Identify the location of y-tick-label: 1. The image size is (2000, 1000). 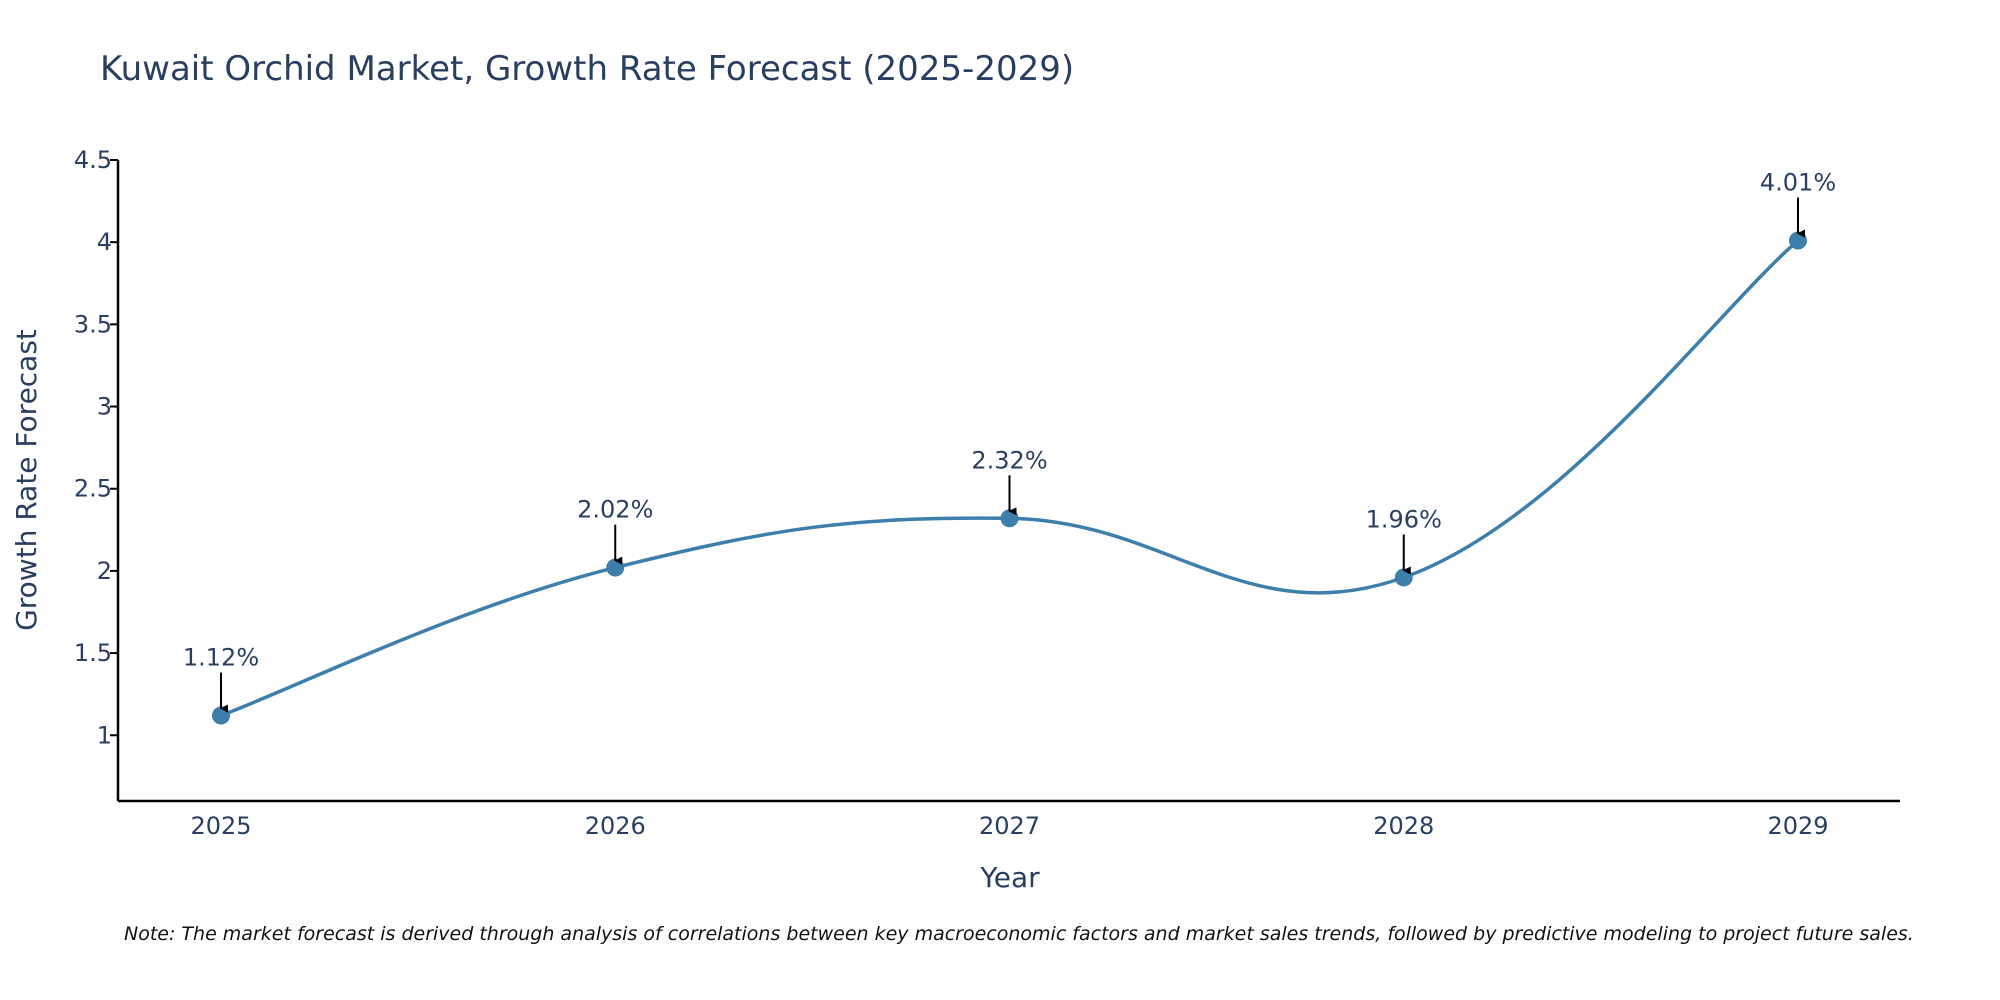
(104, 735).